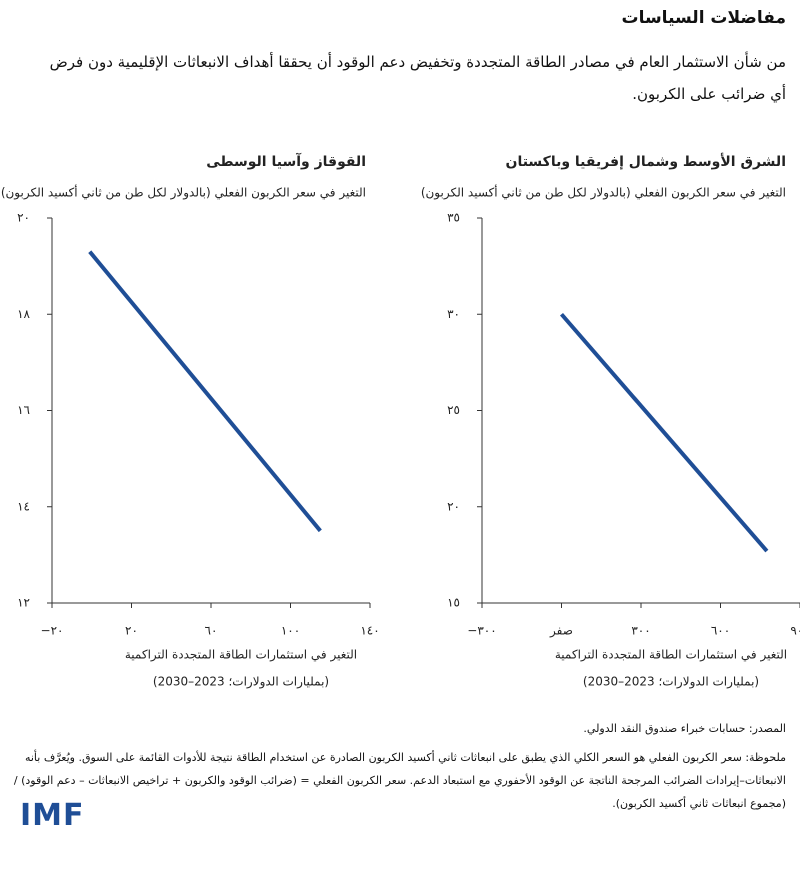  I want to click on x-tick-label: −٢٠, so click(52, 631).